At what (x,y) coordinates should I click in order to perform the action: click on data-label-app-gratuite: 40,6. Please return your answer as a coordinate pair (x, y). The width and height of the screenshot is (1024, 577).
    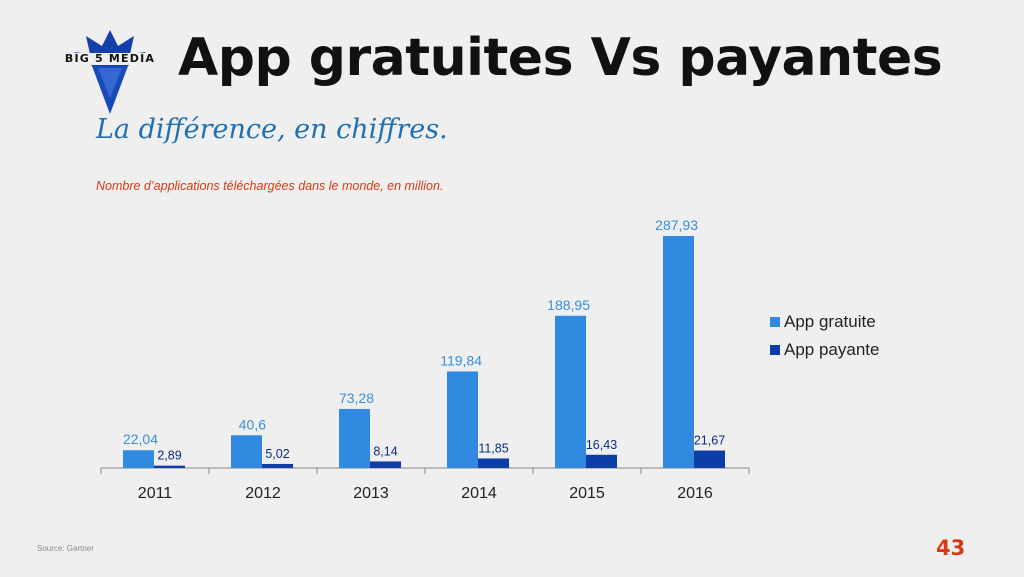
    Looking at the image, I should click on (252, 424).